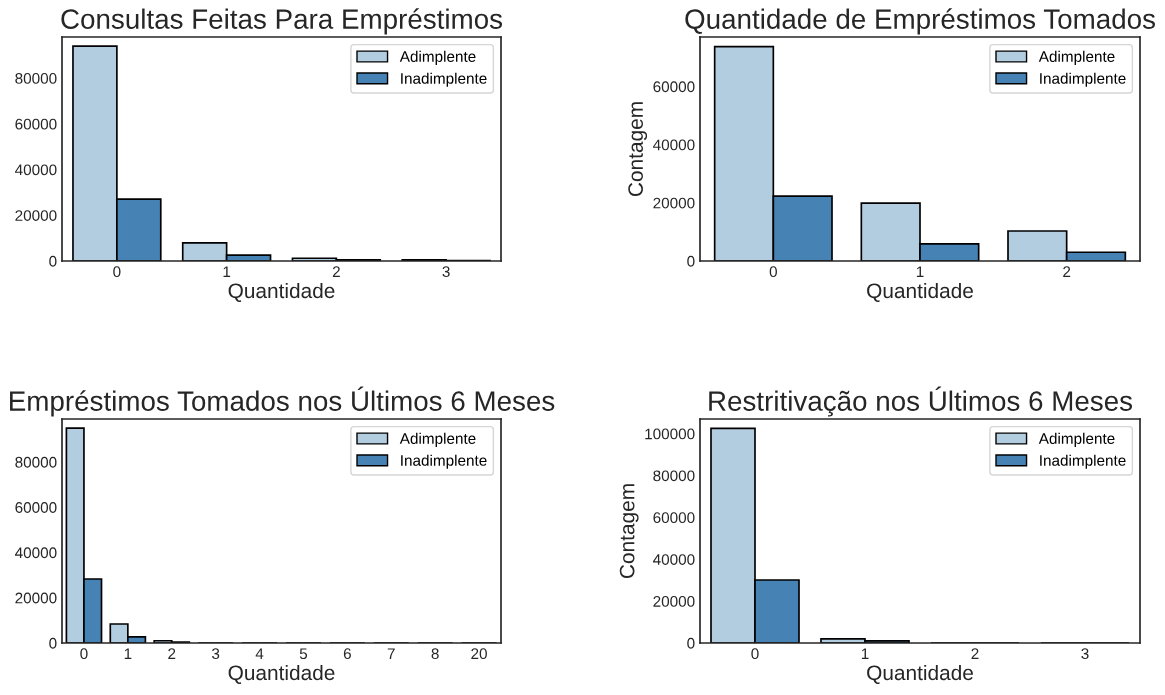 This screenshot has height=695, width=1165. I want to click on chart-title: Consultas Feitas Para Empréstimos, so click(282, 21).